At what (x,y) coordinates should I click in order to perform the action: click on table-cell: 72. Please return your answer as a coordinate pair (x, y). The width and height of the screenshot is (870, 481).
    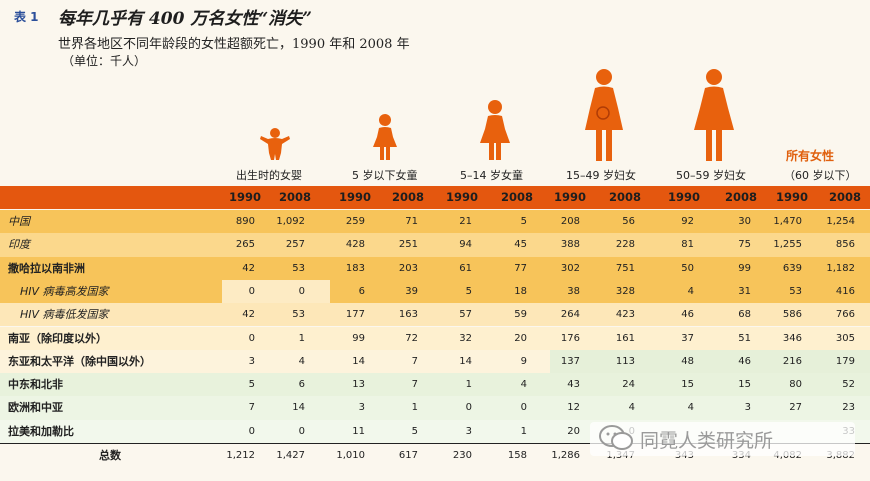
    Looking at the image, I should click on (411, 338).